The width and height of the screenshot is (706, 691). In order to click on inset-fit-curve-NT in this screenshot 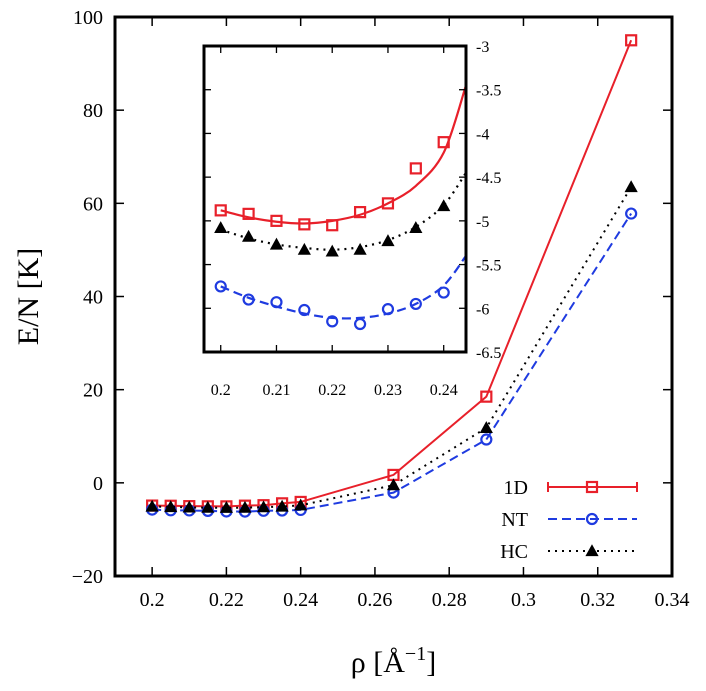, I will do `click(343, 287)`.